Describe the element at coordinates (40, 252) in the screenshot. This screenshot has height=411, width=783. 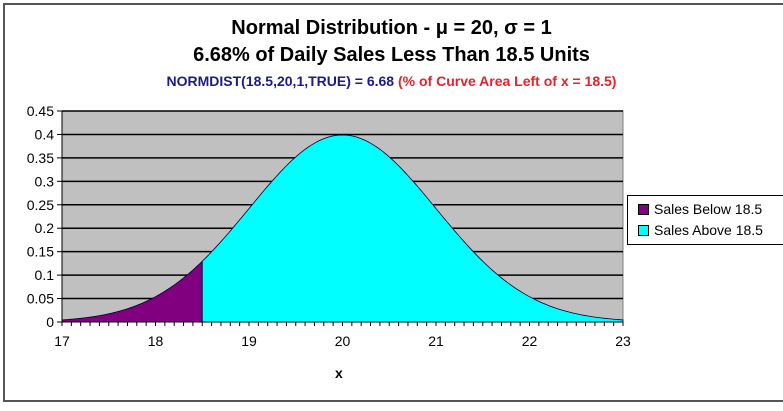
I see `y-tick-label: 0.15` at that location.